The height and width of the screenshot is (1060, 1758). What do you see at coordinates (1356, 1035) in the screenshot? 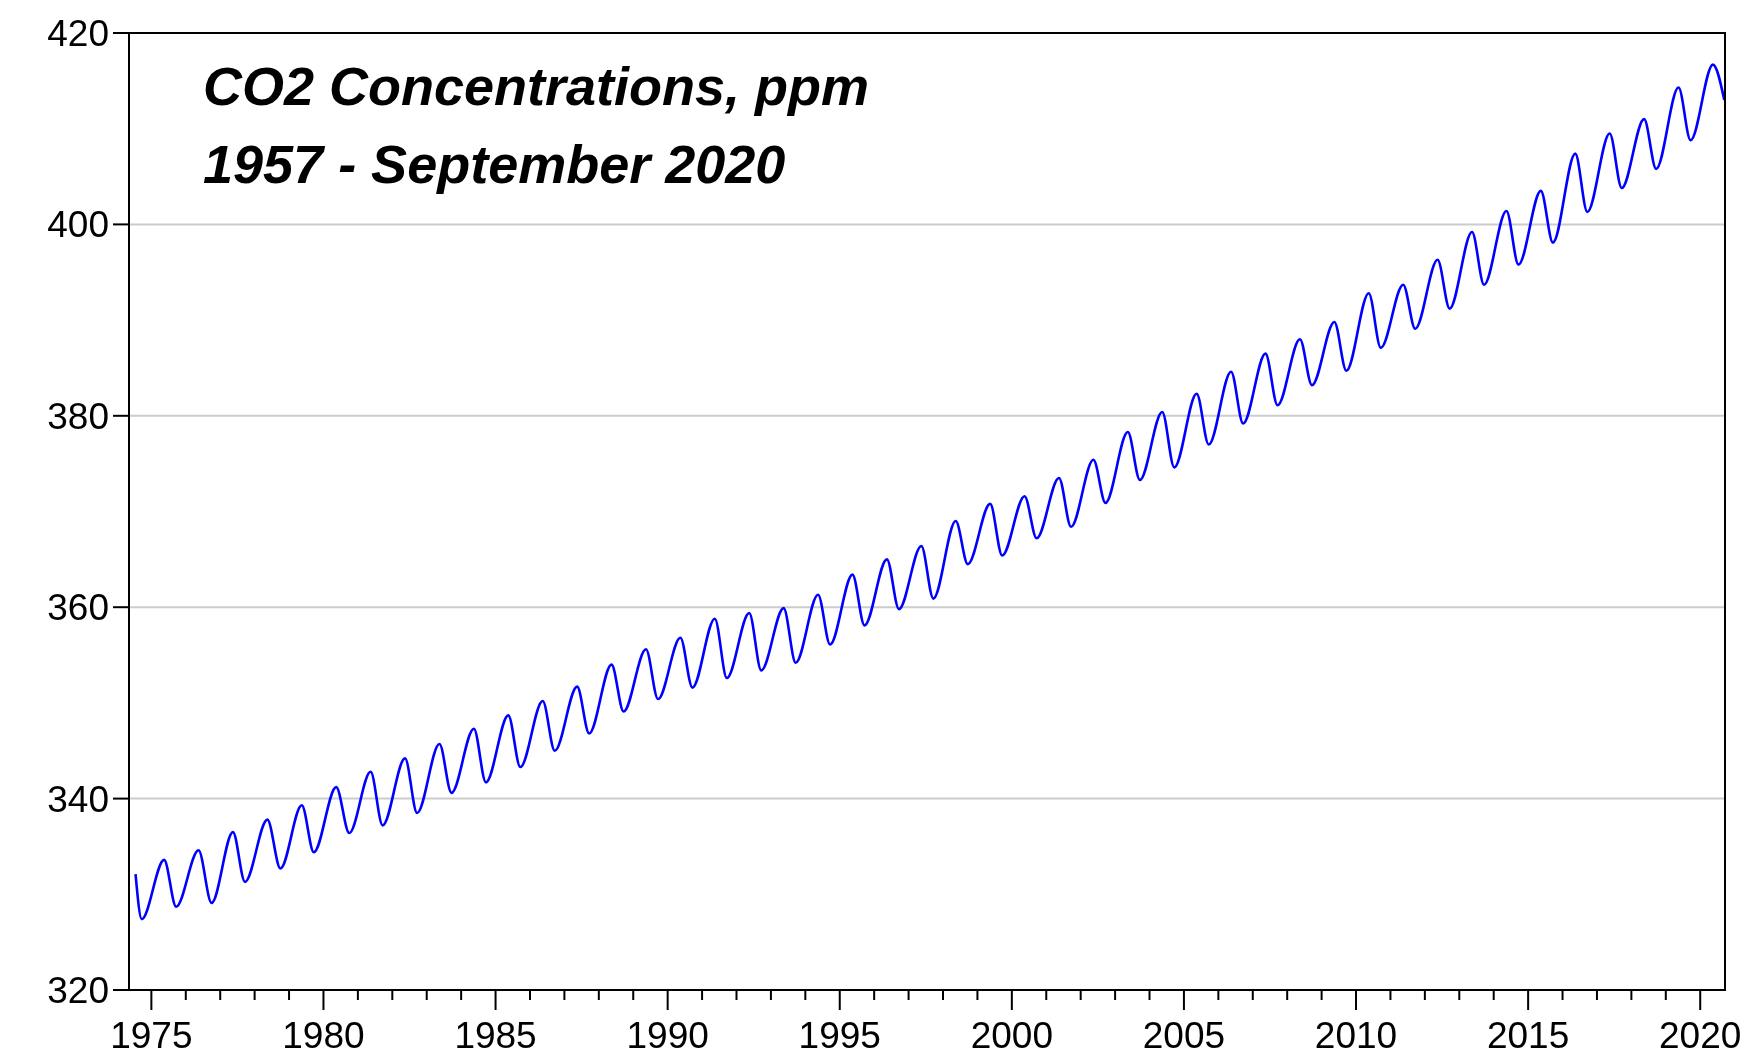
I see `x-tick-label: 2010` at bounding box center [1356, 1035].